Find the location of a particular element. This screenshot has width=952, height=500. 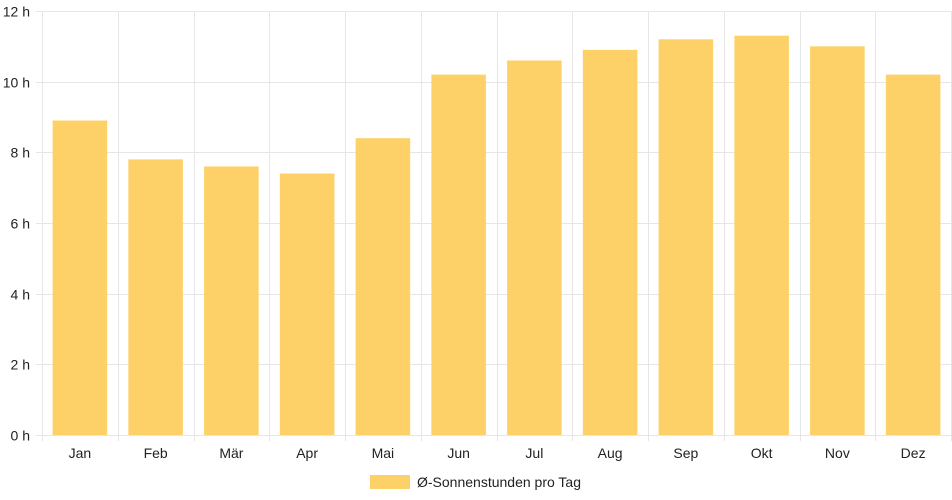

x-tick-label: Mär is located at coordinates (231, 453).